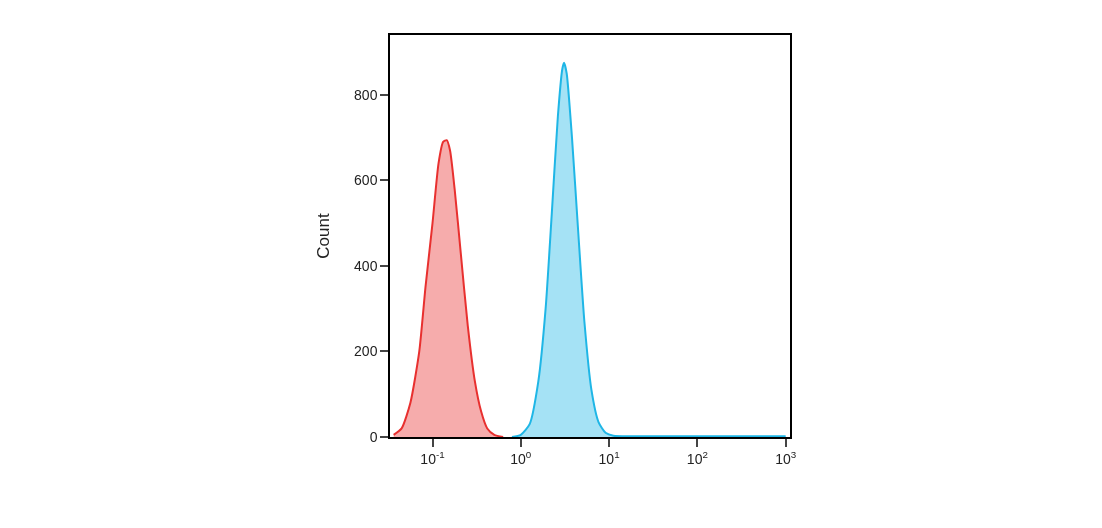  What do you see at coordinates (324, 236) in the screenshot?
I see `y-axis-title: Count` at bounding box center [324, 236].